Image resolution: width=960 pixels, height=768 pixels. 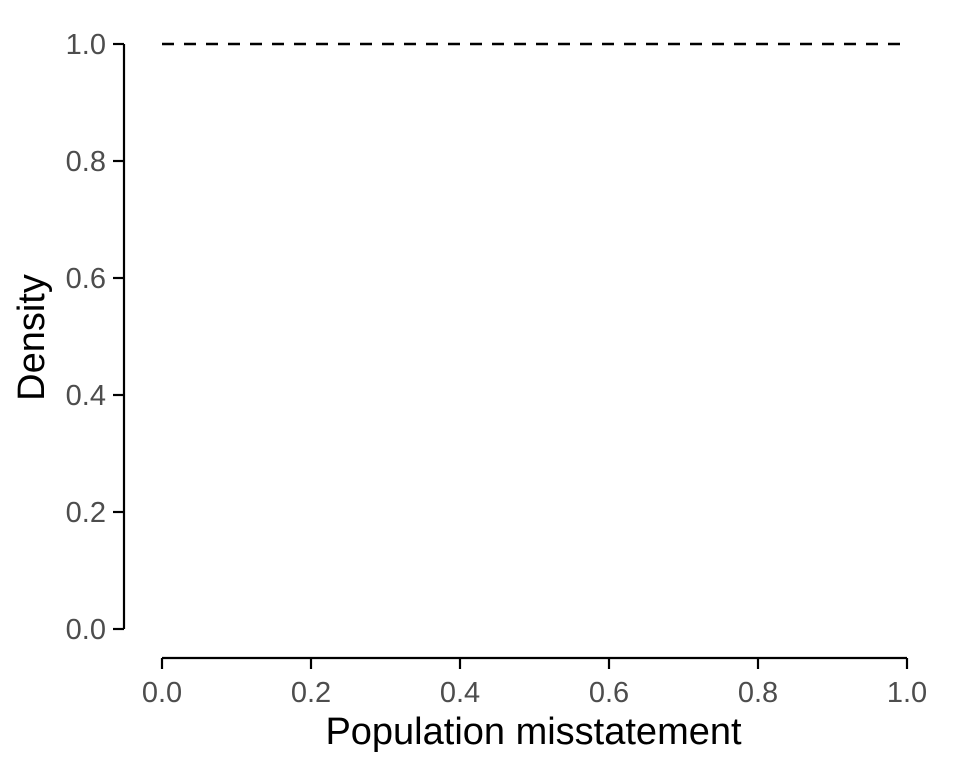 I want to click on y-tick-label: 0.0, so click(x=86, y=630).